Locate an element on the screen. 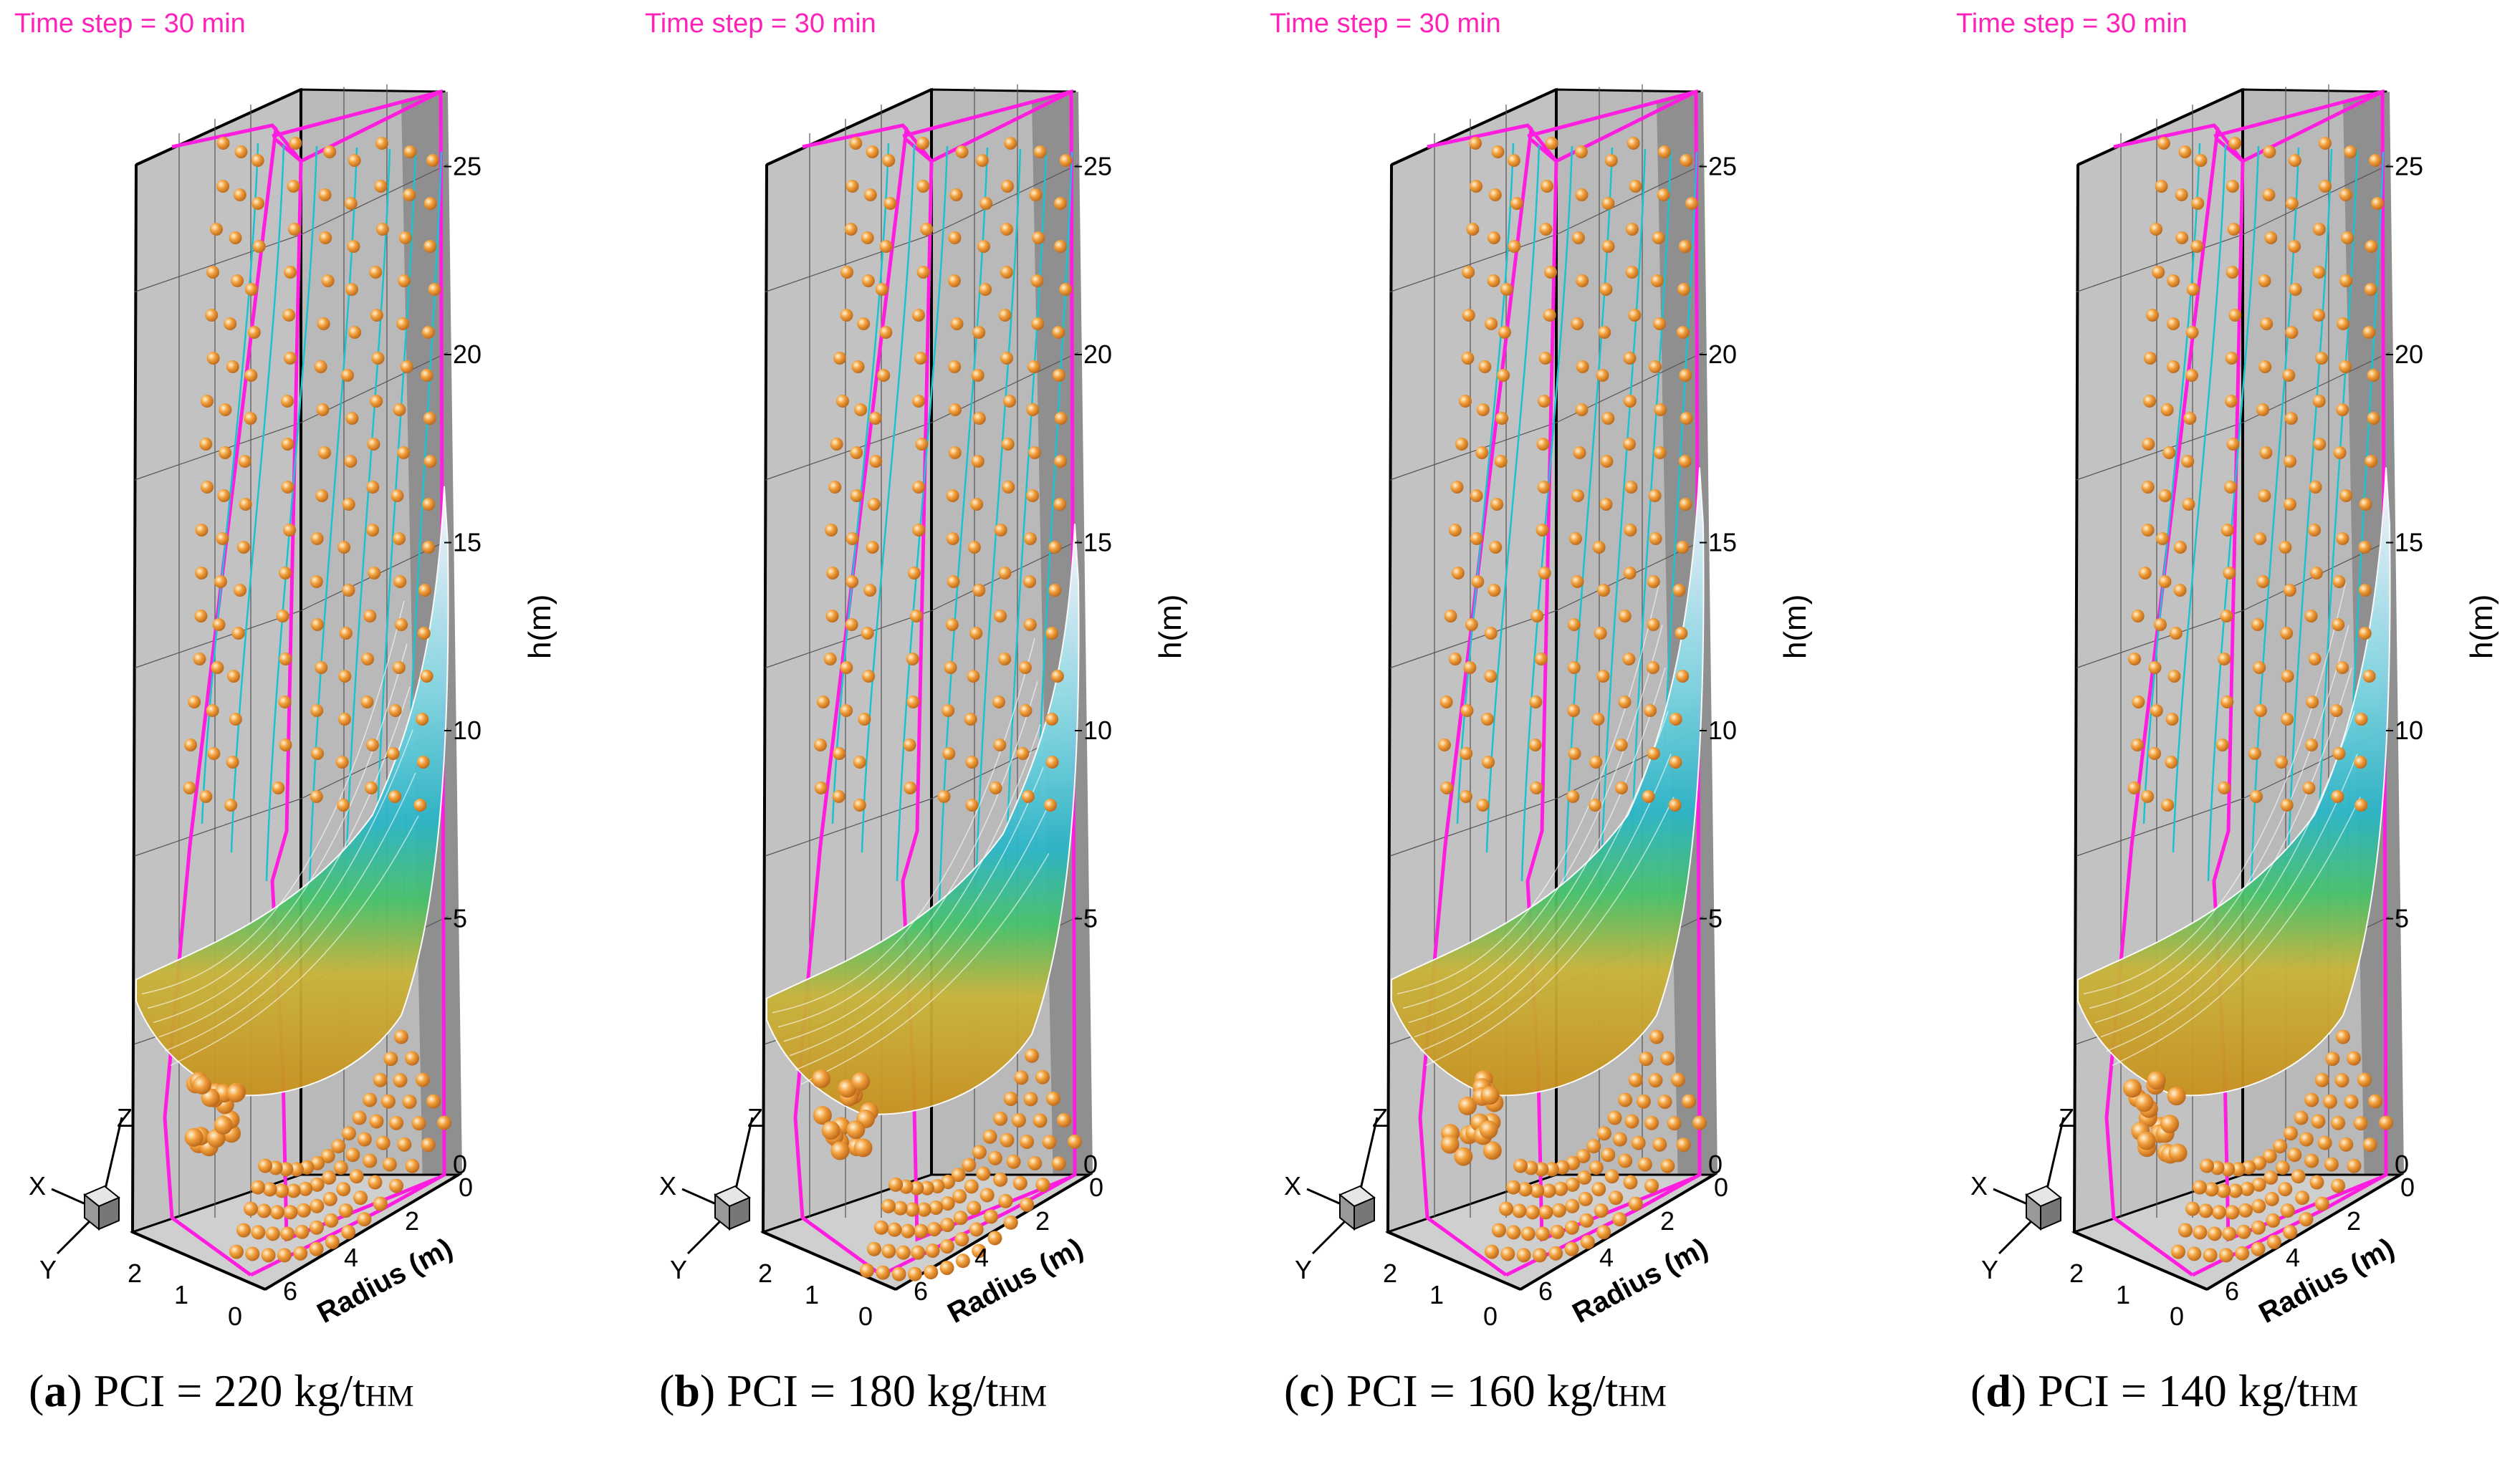 This screenshot has width=2520, height=1467. caption-subscript: HM is located at coordinates (1642, 1397).